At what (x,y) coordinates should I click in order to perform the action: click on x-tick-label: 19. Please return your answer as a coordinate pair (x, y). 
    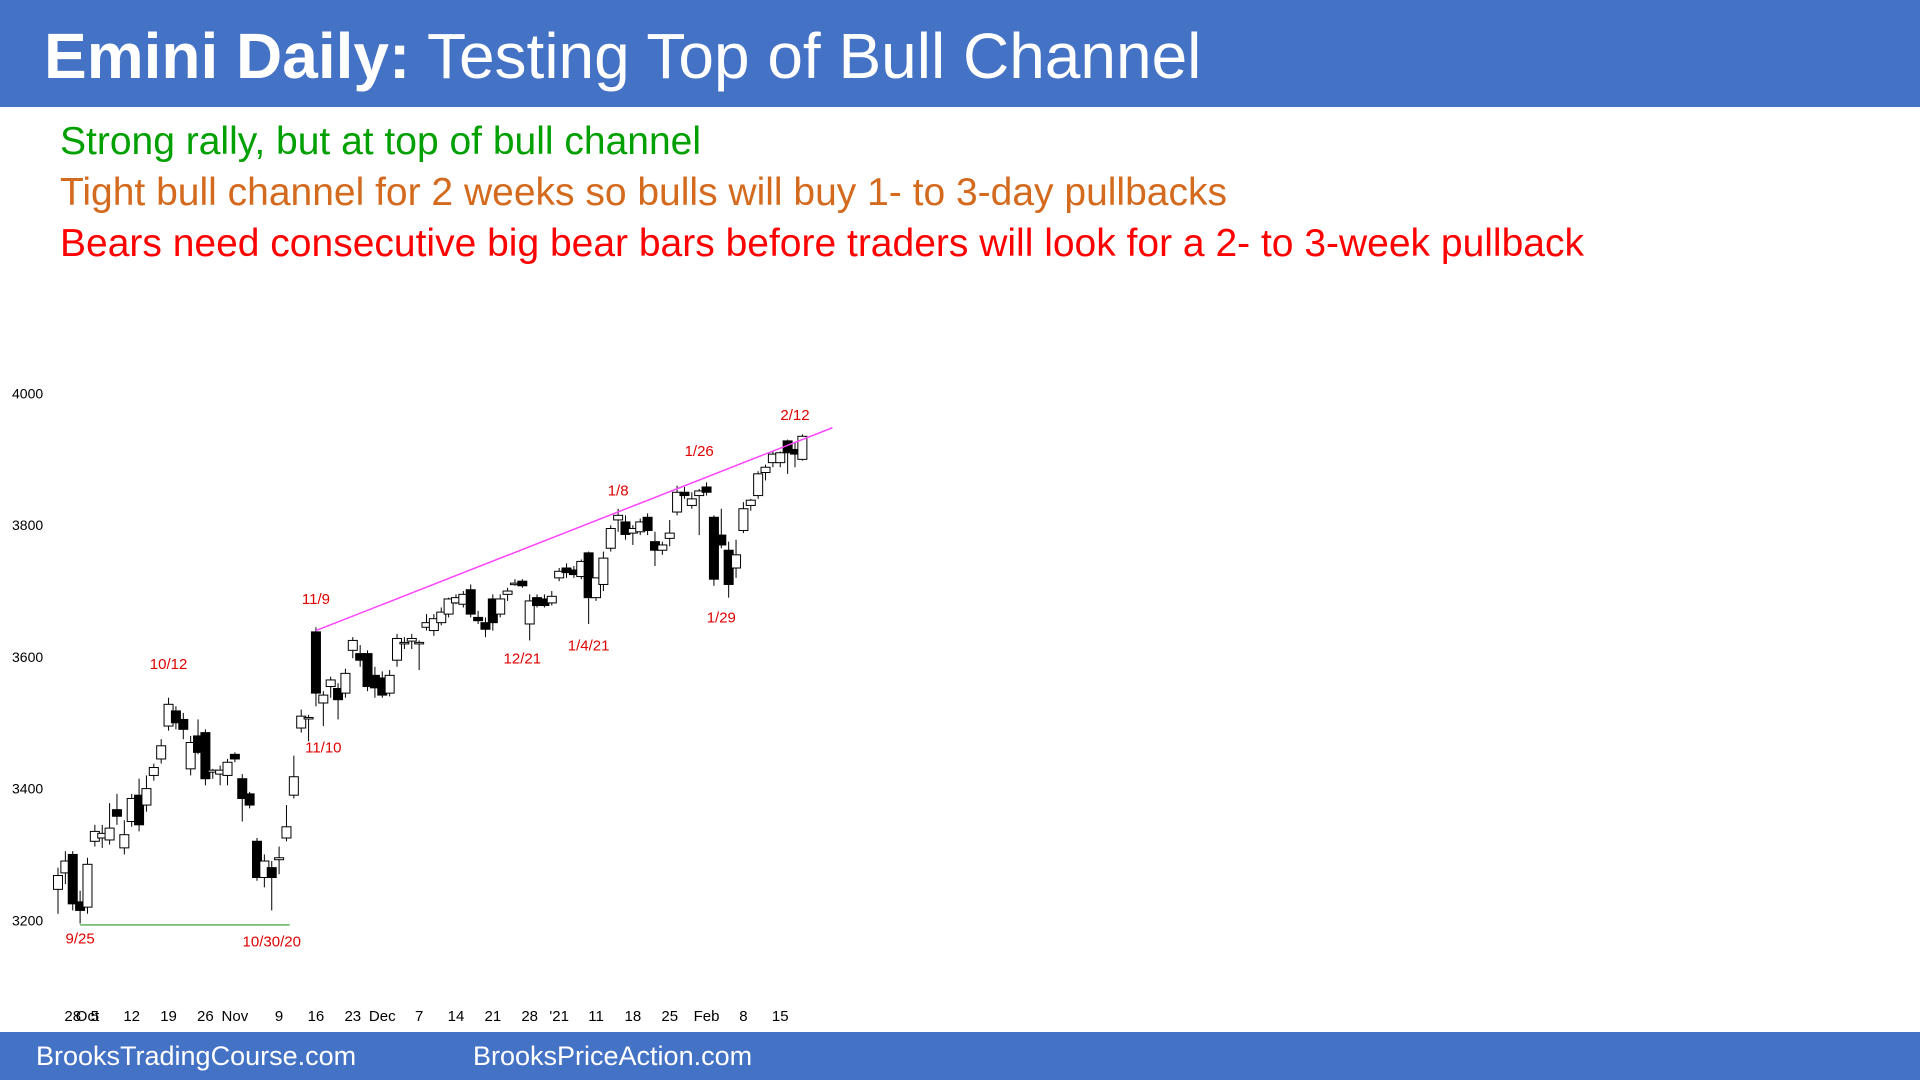
    Looking at the image, I should click on (168, 1016).